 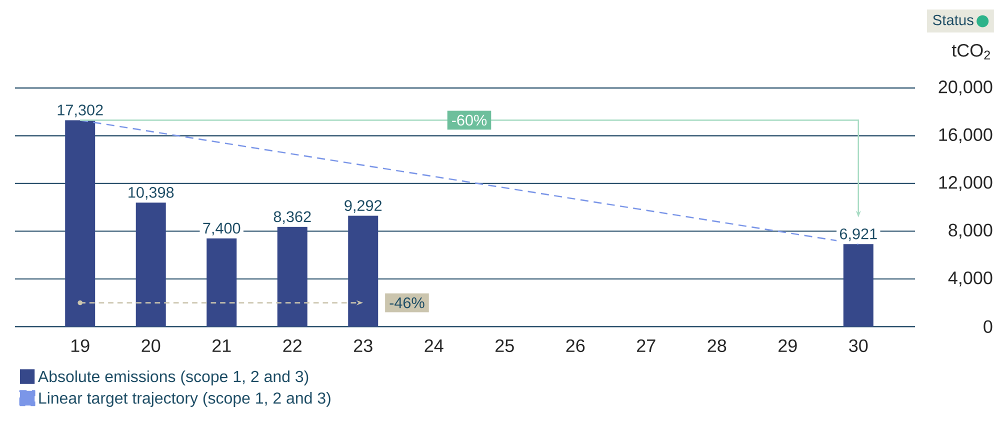 I want to click on data-label: 9,292, so click(x=363, y=206).